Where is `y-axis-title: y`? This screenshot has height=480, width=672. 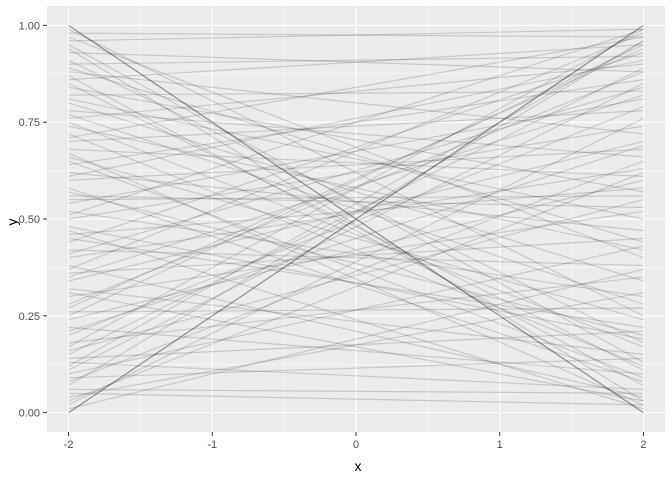
y-axis-title: y is located at coordinates (12, 222).